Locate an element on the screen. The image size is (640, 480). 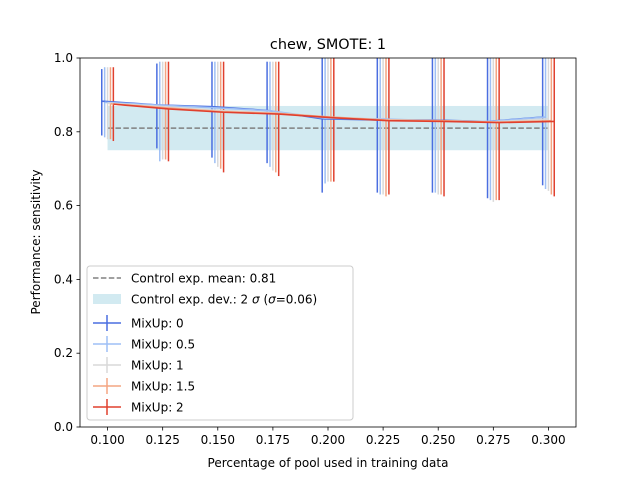
x-tick-label: 0.300 is located at coordinates (548, 440).